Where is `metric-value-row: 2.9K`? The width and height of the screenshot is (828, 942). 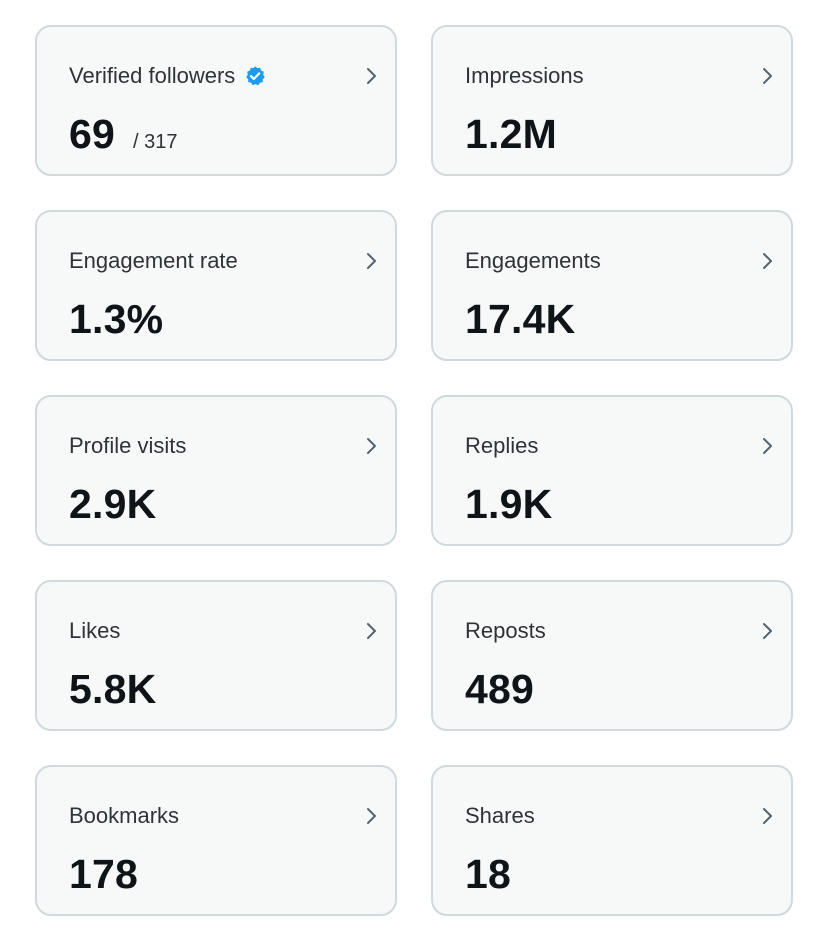 metric-value-row: 2.9K is located at coordinates (112, 504).